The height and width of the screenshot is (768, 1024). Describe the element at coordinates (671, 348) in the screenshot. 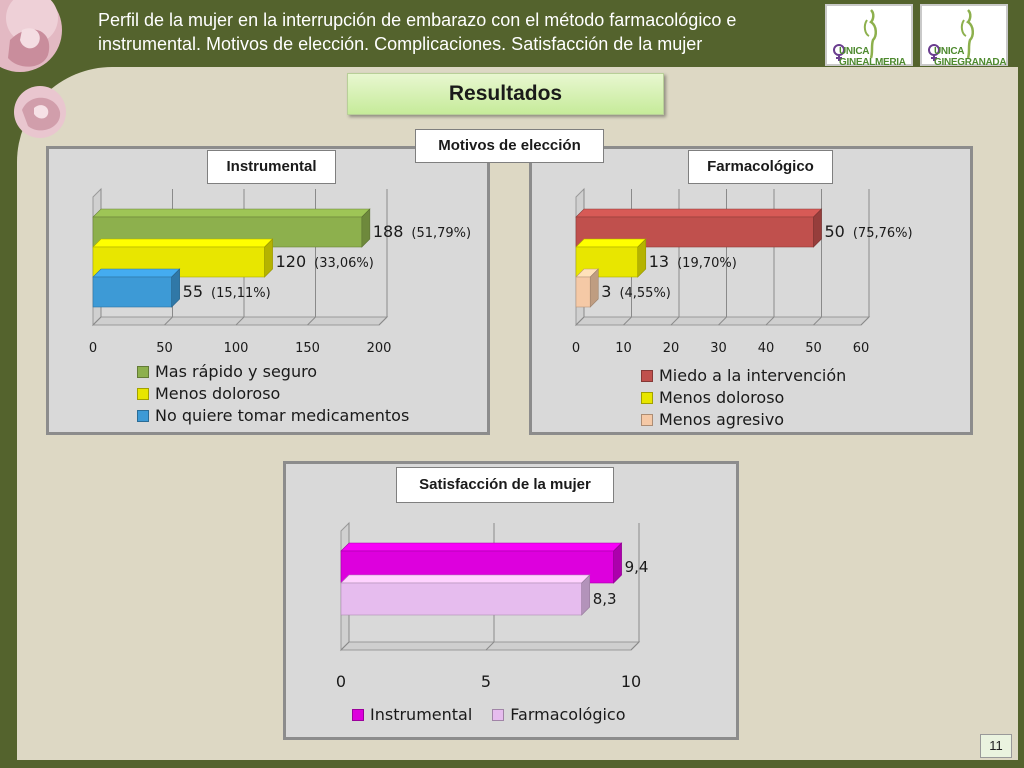

I see `tick-label: 20` at that location.